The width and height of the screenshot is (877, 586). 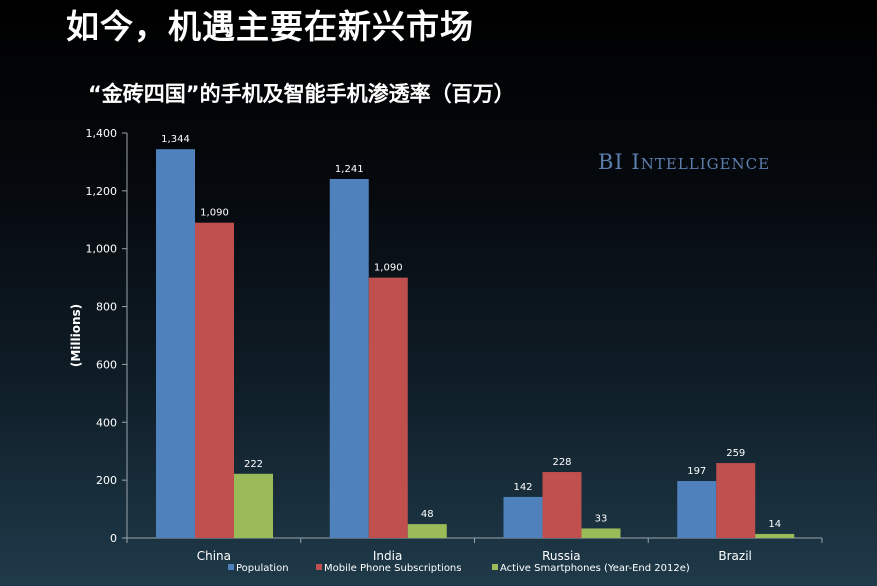 I want to click on y-tick-label: 400, so click(x=106, y=422).